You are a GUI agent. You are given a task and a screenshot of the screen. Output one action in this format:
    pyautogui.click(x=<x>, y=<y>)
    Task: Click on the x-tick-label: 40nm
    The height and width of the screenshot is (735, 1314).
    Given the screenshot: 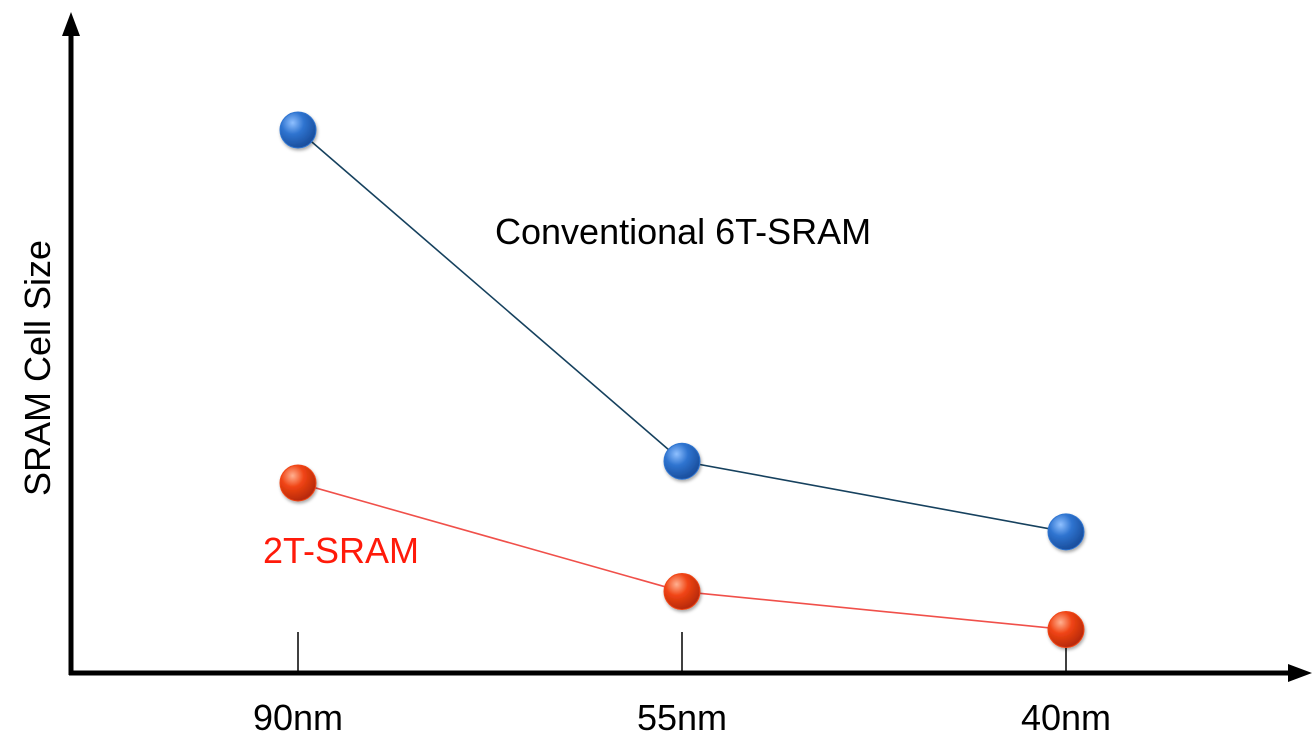 What is the action you would take?
    pyautogui.click(x=1066, y=716)
    